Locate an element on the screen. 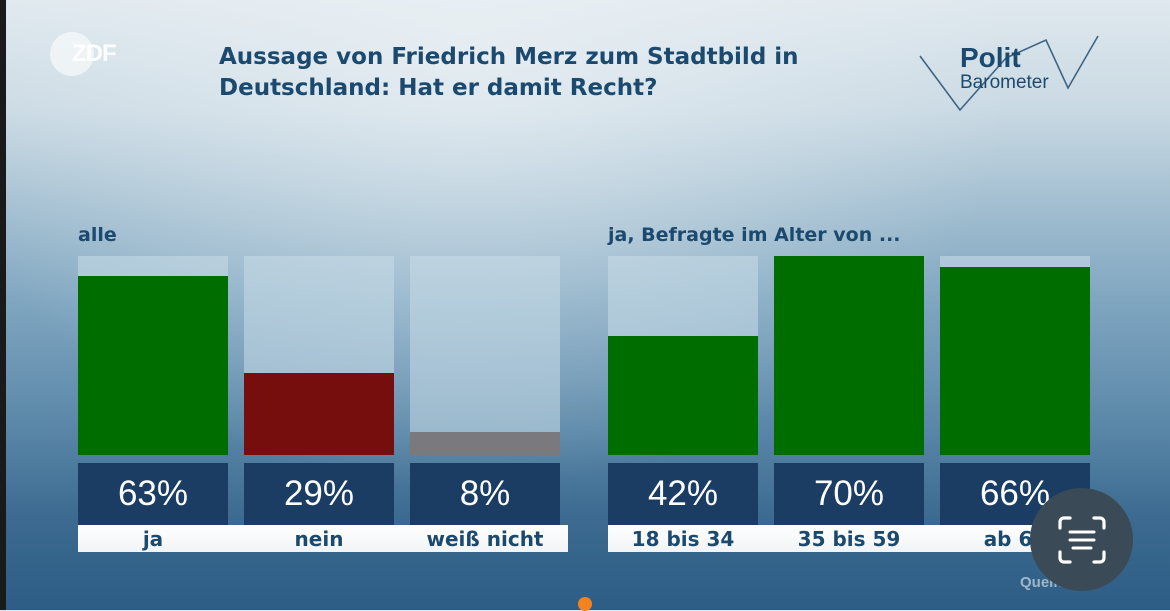 The height and width of the screenshot is (611, 1170). zigzag-line-icon is located at coordinates (1009, 73).